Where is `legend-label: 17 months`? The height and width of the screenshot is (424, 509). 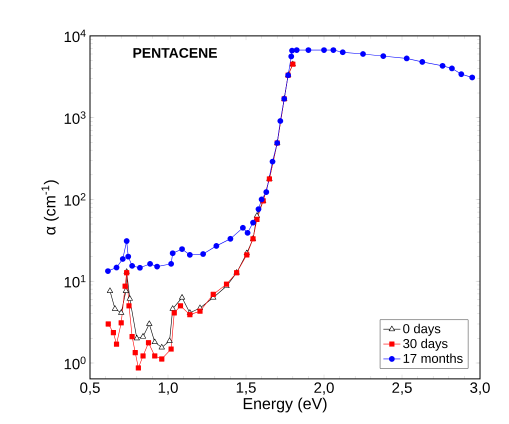 legend-label: 17 months is located at coordinates (433, 358).